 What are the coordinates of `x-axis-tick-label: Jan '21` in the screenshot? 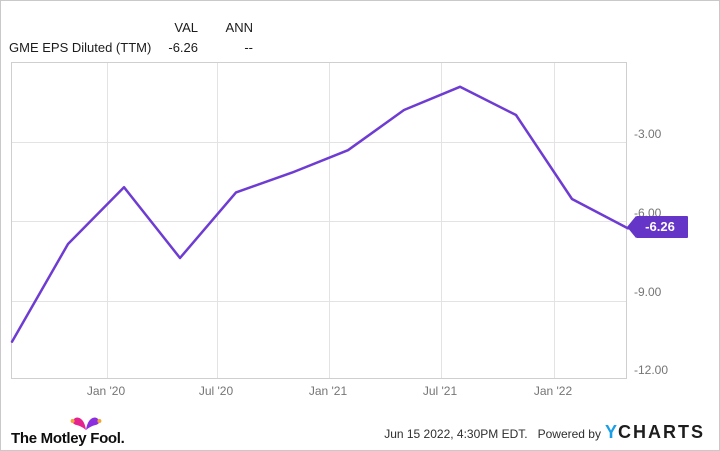 It's located at (328, 391).